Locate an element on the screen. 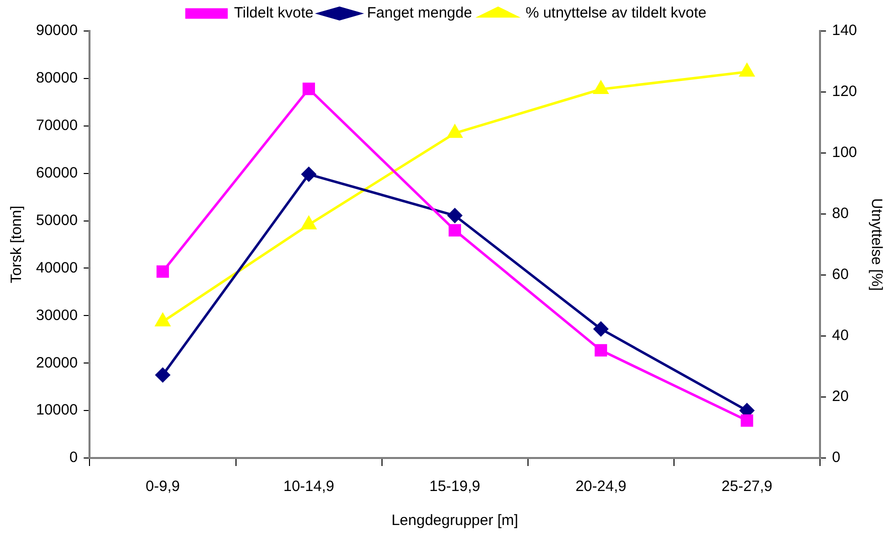 The image size is (893, 536). y2-axis-title: Utnyttelse [%] is located at coordinates (876, 244).